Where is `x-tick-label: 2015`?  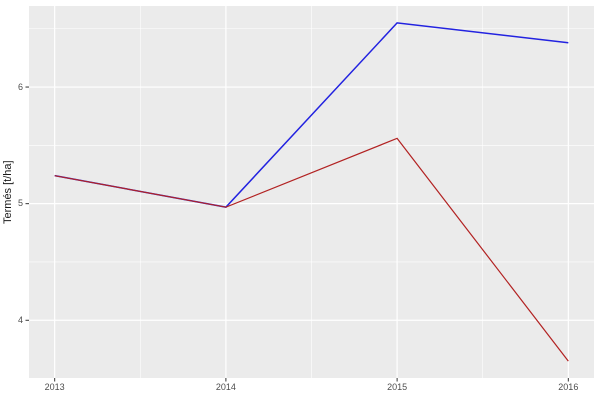 x-tick-label: 2015 is located at coordinates (397, 387).